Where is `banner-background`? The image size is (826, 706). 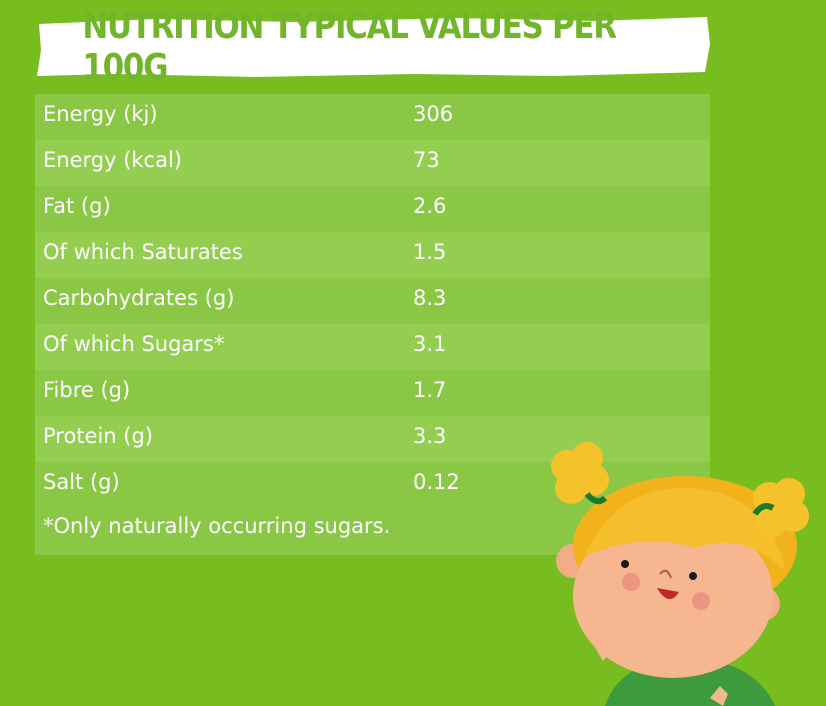 banner-background is located at coordinates (373, 47).